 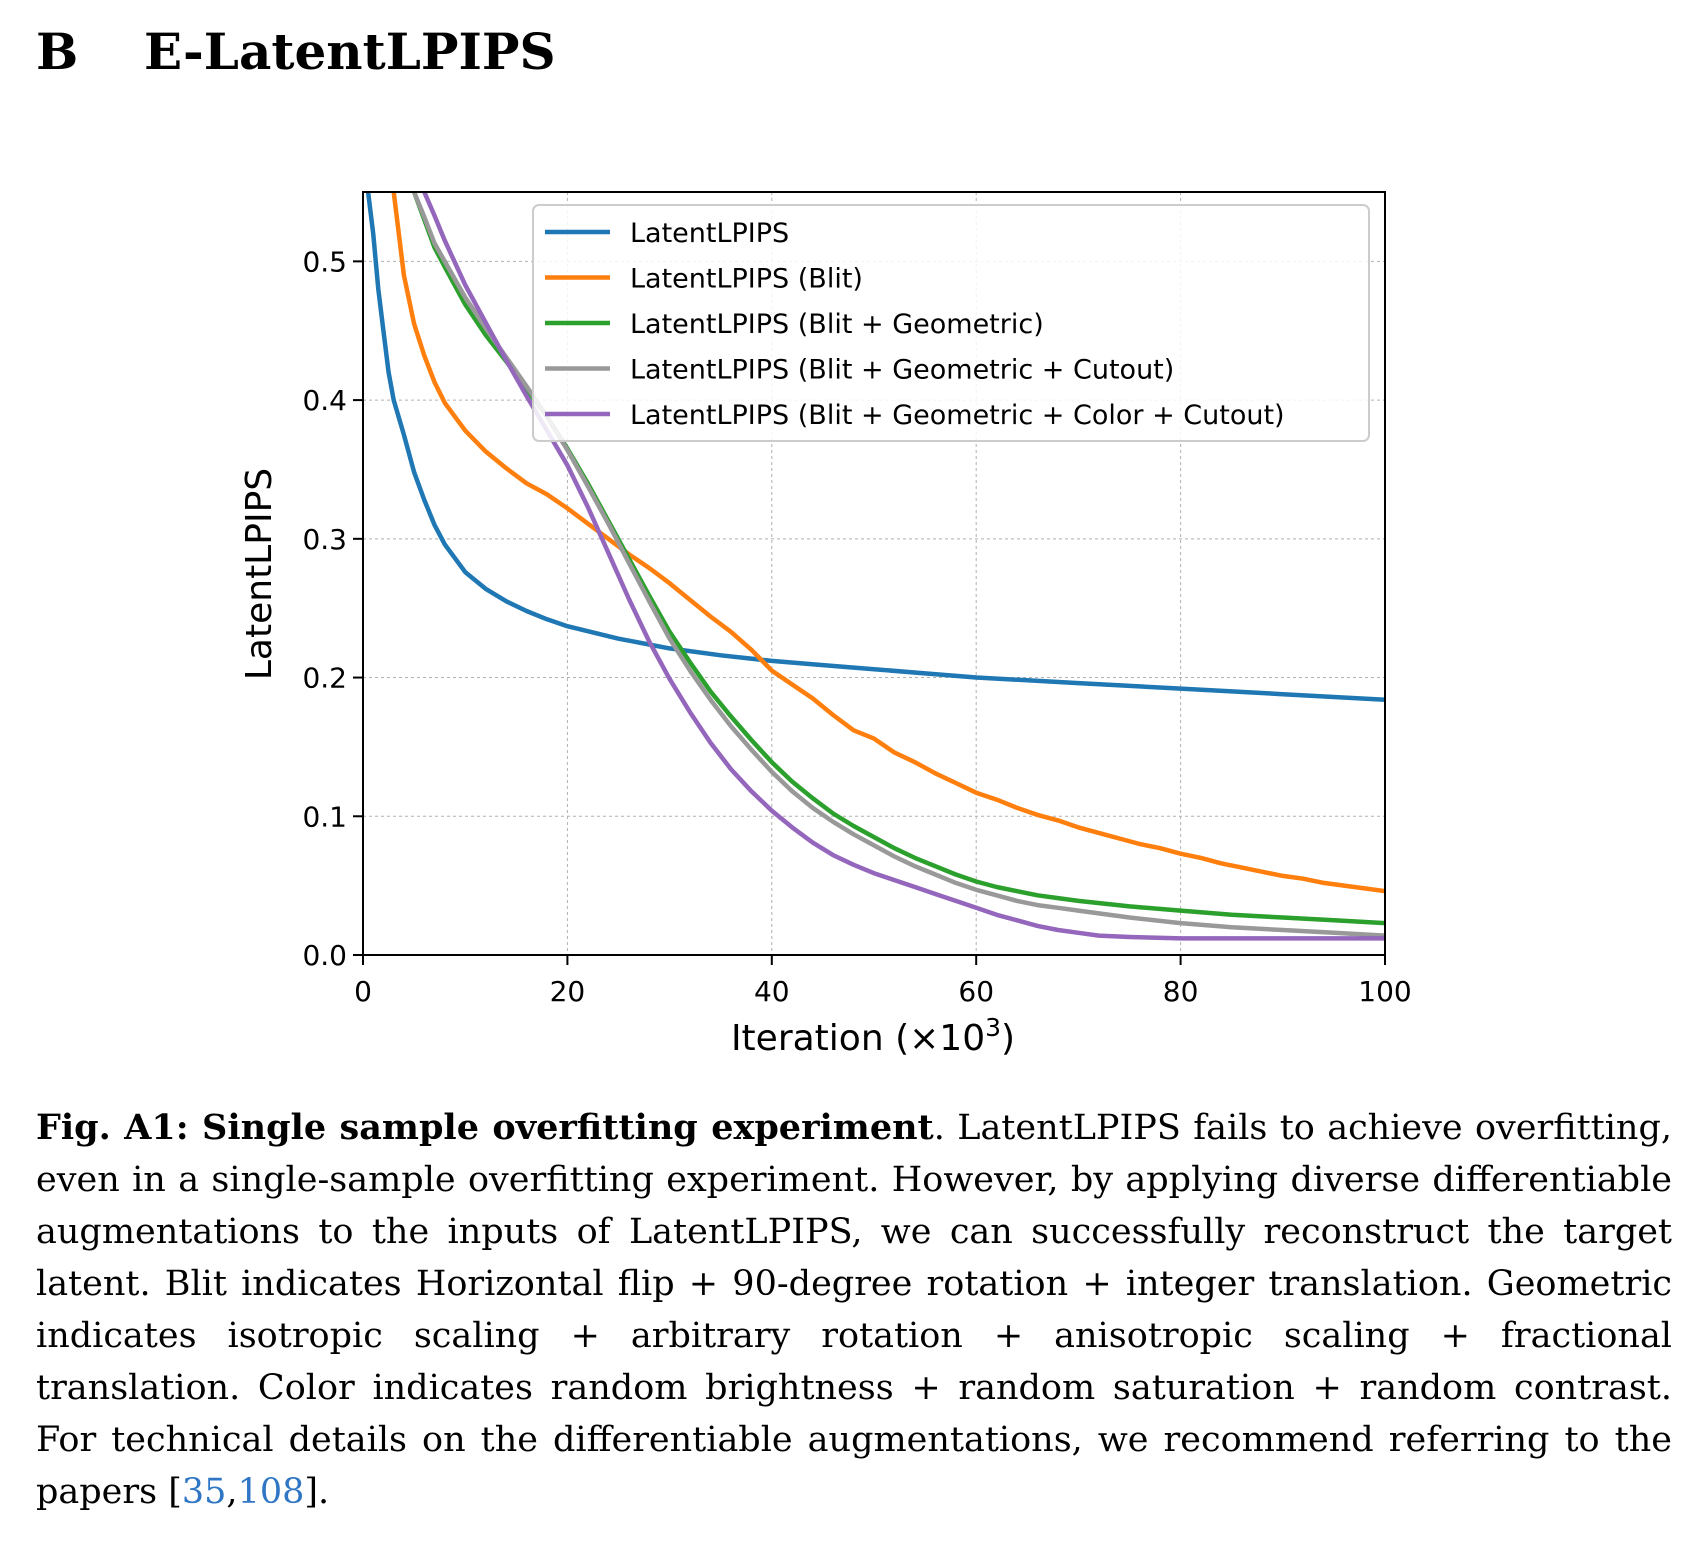 I want to click on citation-link-35: 35, so click(x=204, y=1492).